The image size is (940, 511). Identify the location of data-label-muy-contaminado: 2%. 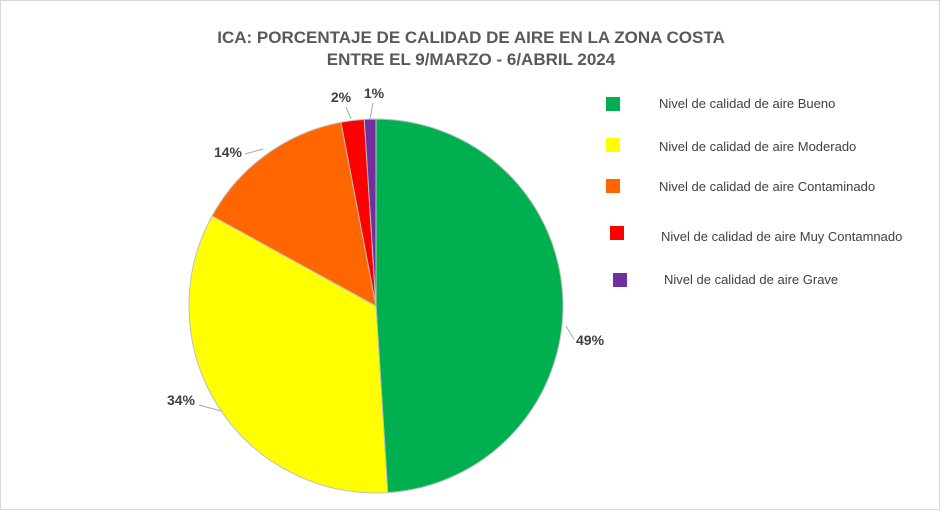
(341, 97).